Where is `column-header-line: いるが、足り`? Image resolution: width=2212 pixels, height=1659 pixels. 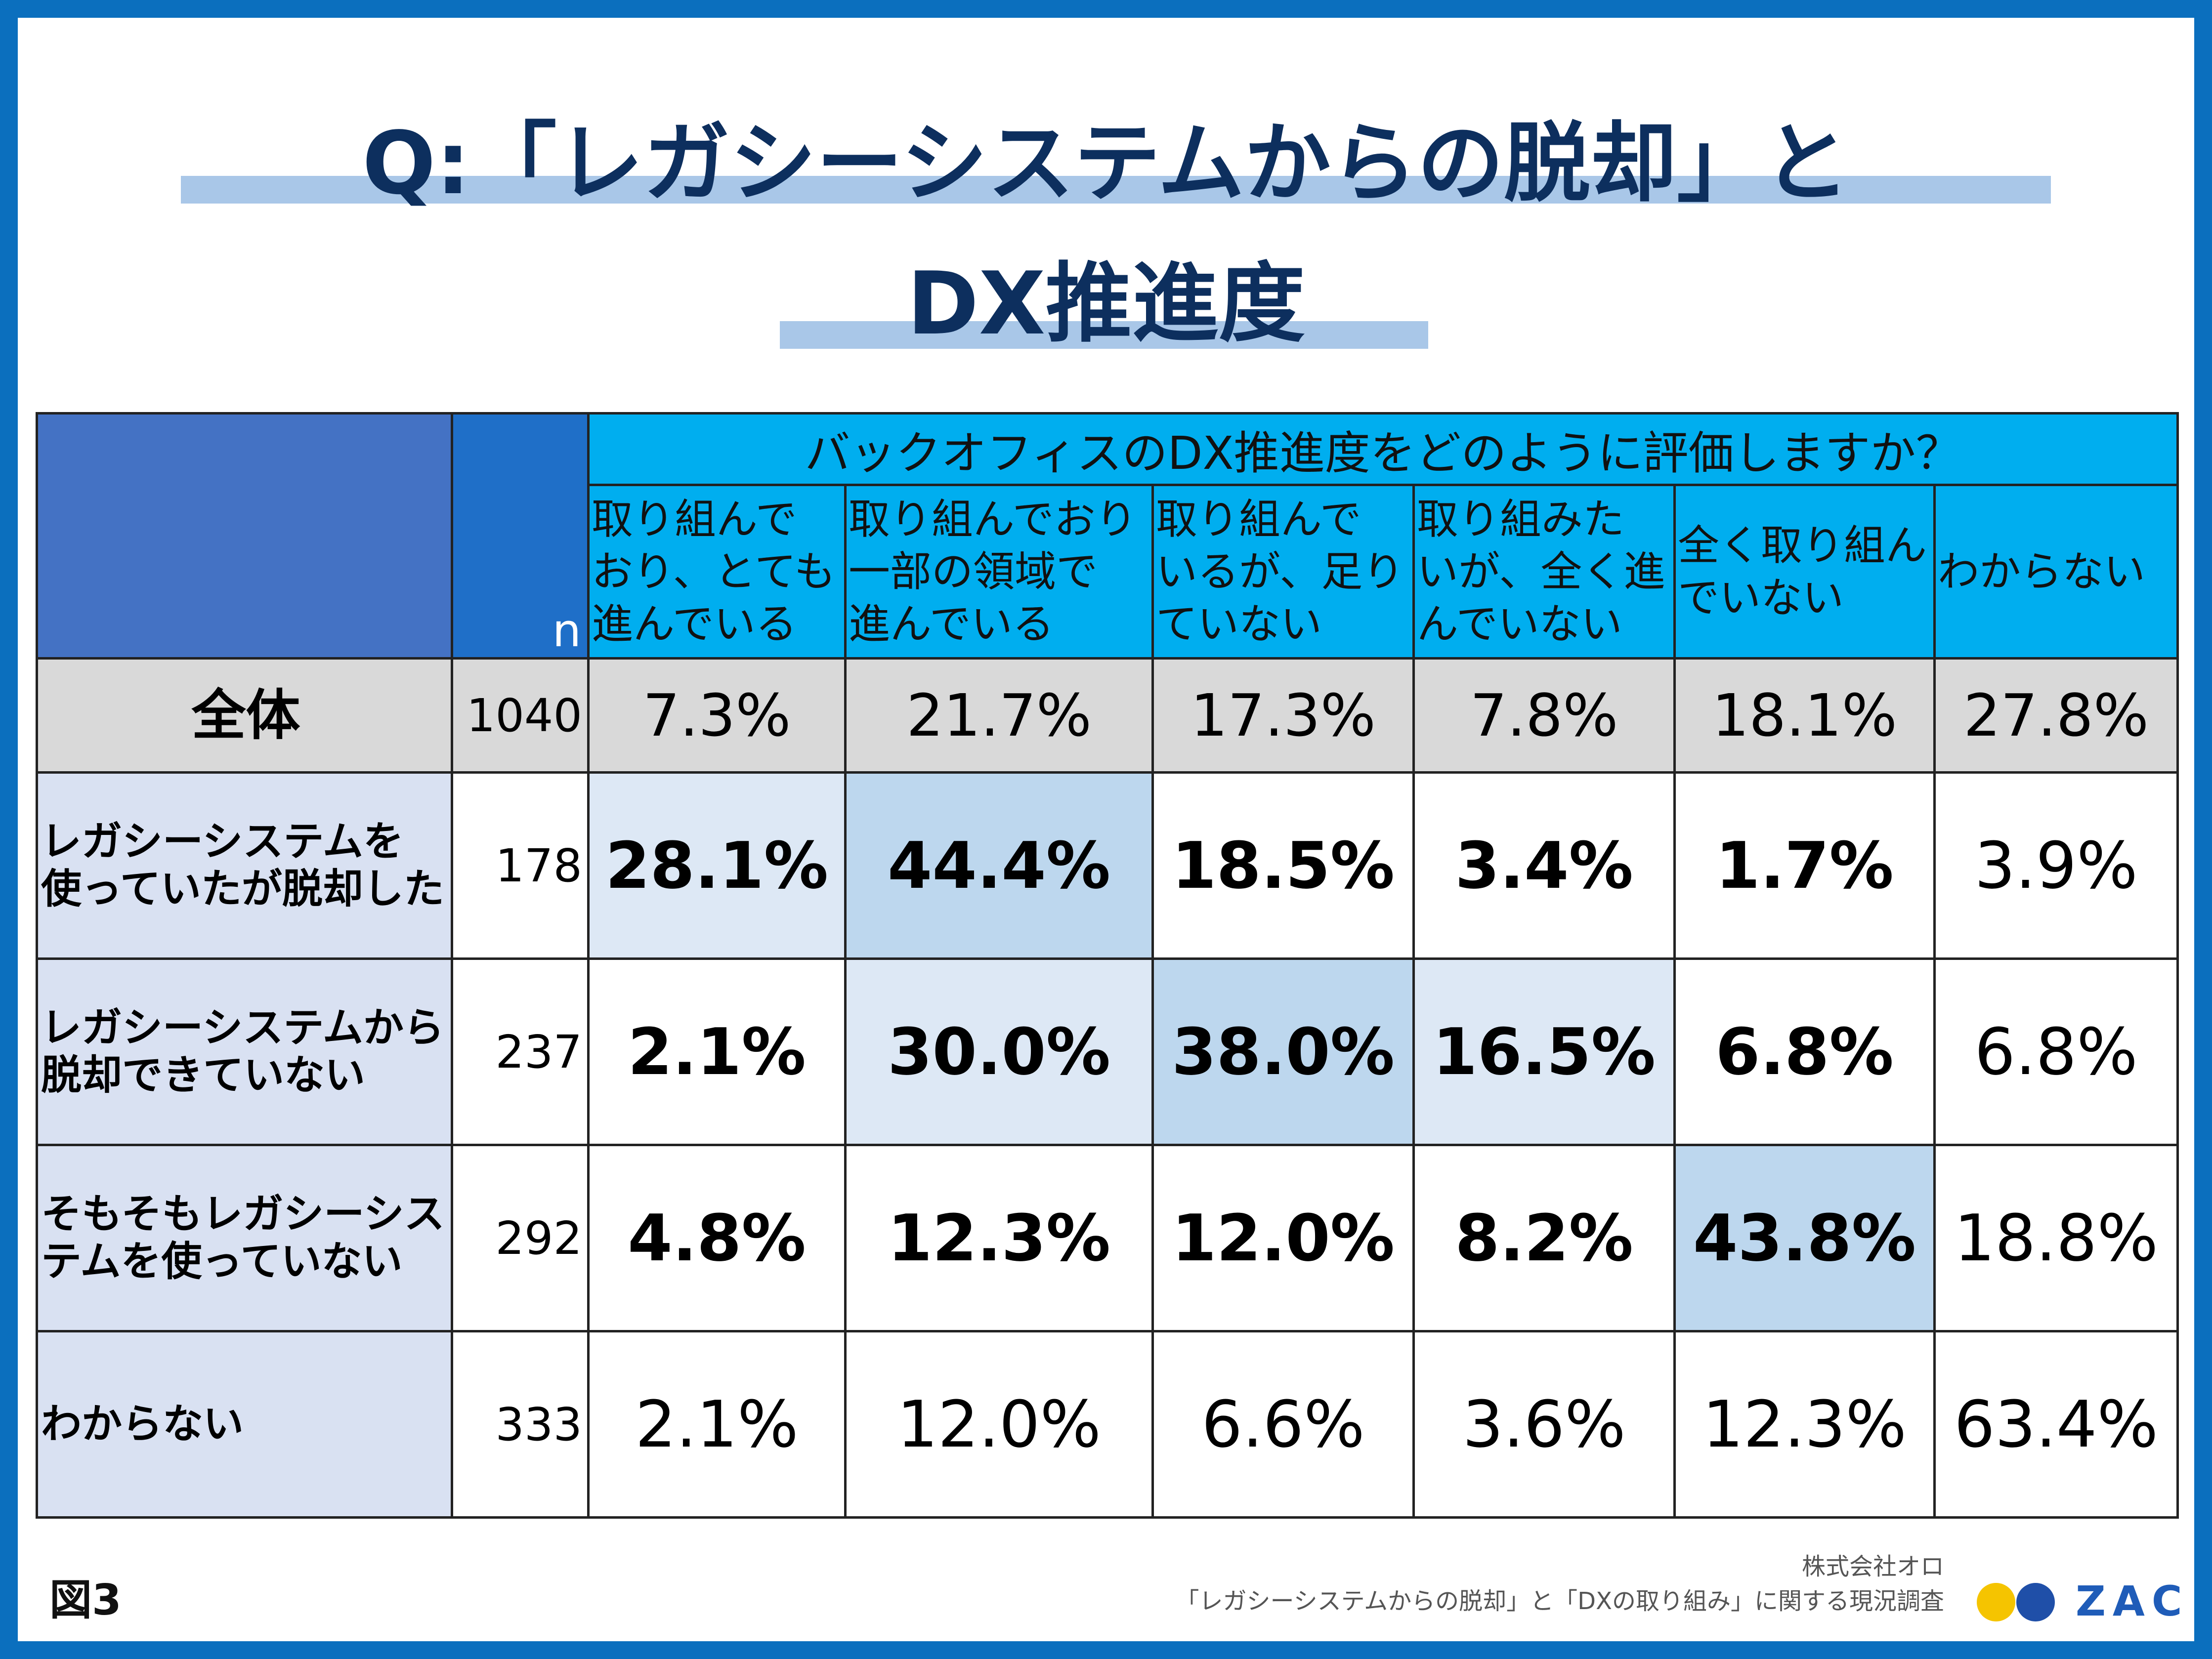 column-header-line: いるが、足り is located at coordinates (1280, 571).